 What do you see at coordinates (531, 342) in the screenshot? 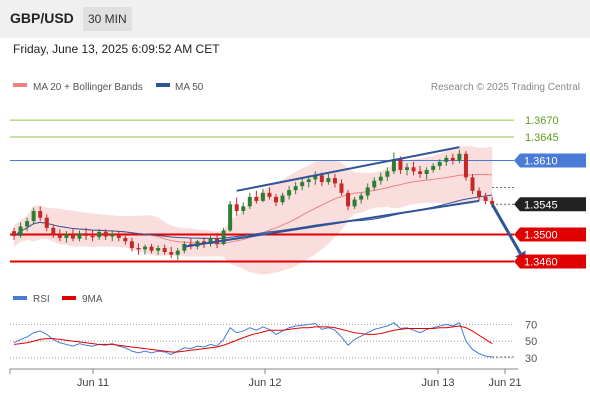
I see `rsi-tick-50: 50` at bounding box center [531, 342].